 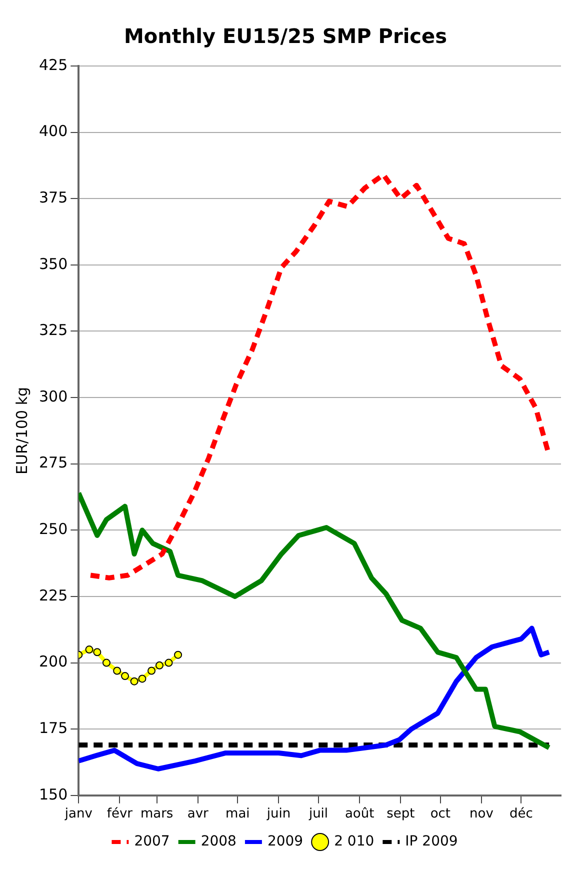 What do you see at coordinates (53, 463) in the screenshot?
I see `y-tick-label: 275` at bounding box center [53, 463].